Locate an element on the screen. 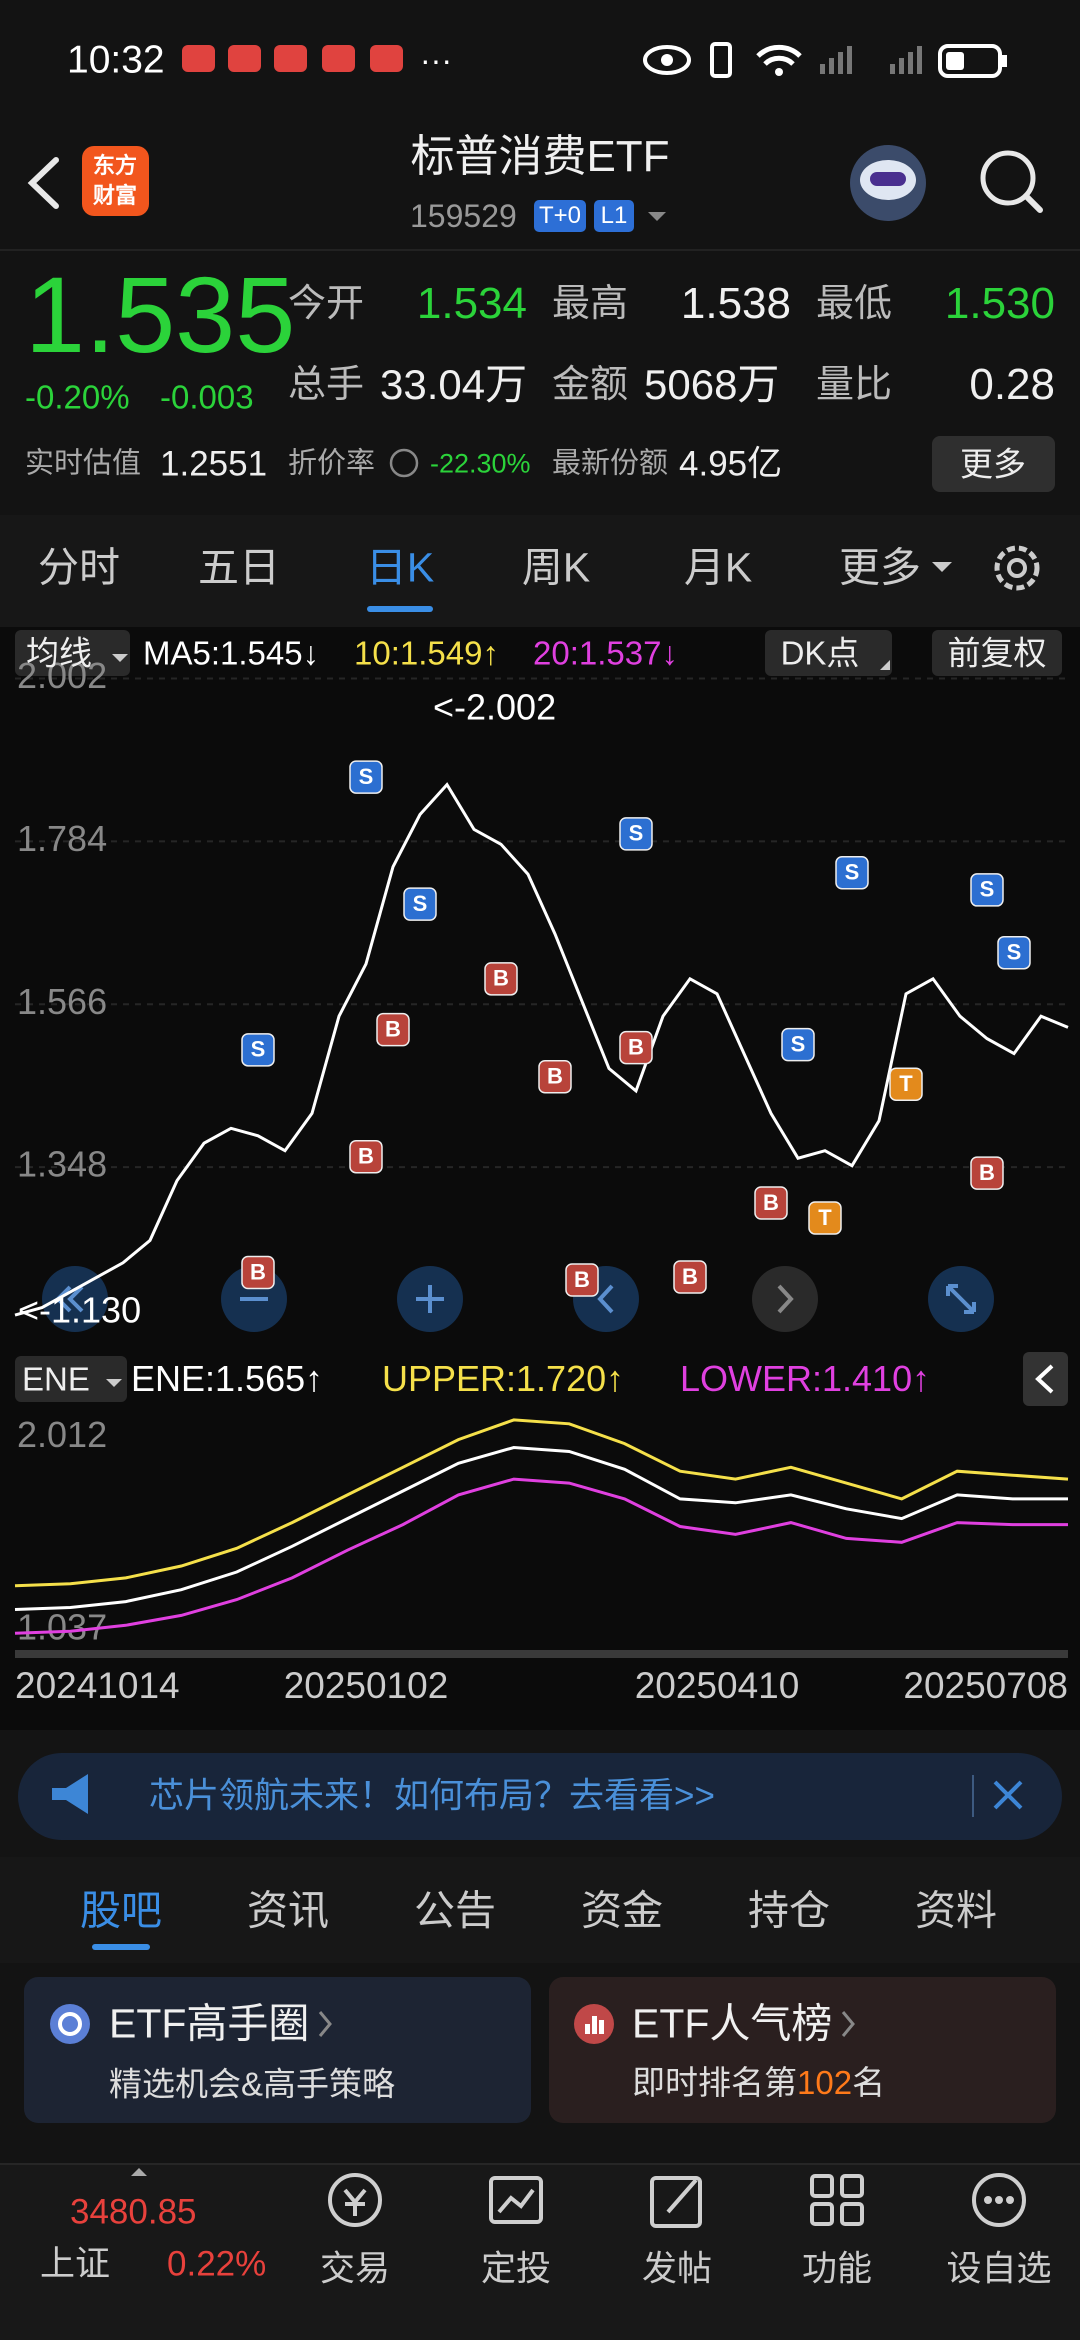  card-title: ETF人气榜 is located at coordinates (732, 2023).